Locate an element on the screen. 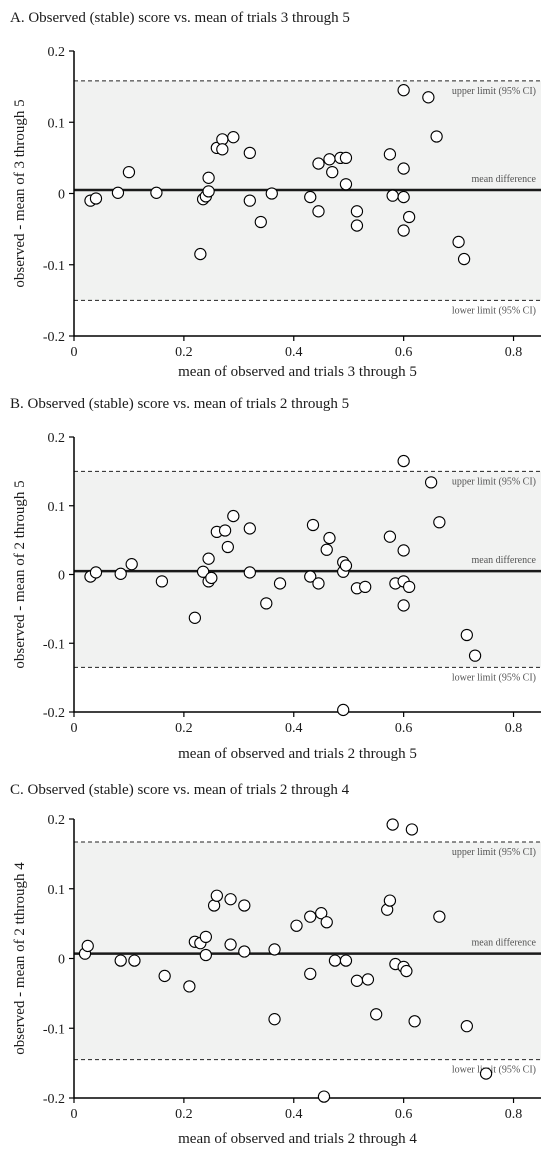 The width and height of the screenshot is (543, 1156). x-axis-label: mean of observed and trials 3 through 5 is located at coordinates (297, 372).